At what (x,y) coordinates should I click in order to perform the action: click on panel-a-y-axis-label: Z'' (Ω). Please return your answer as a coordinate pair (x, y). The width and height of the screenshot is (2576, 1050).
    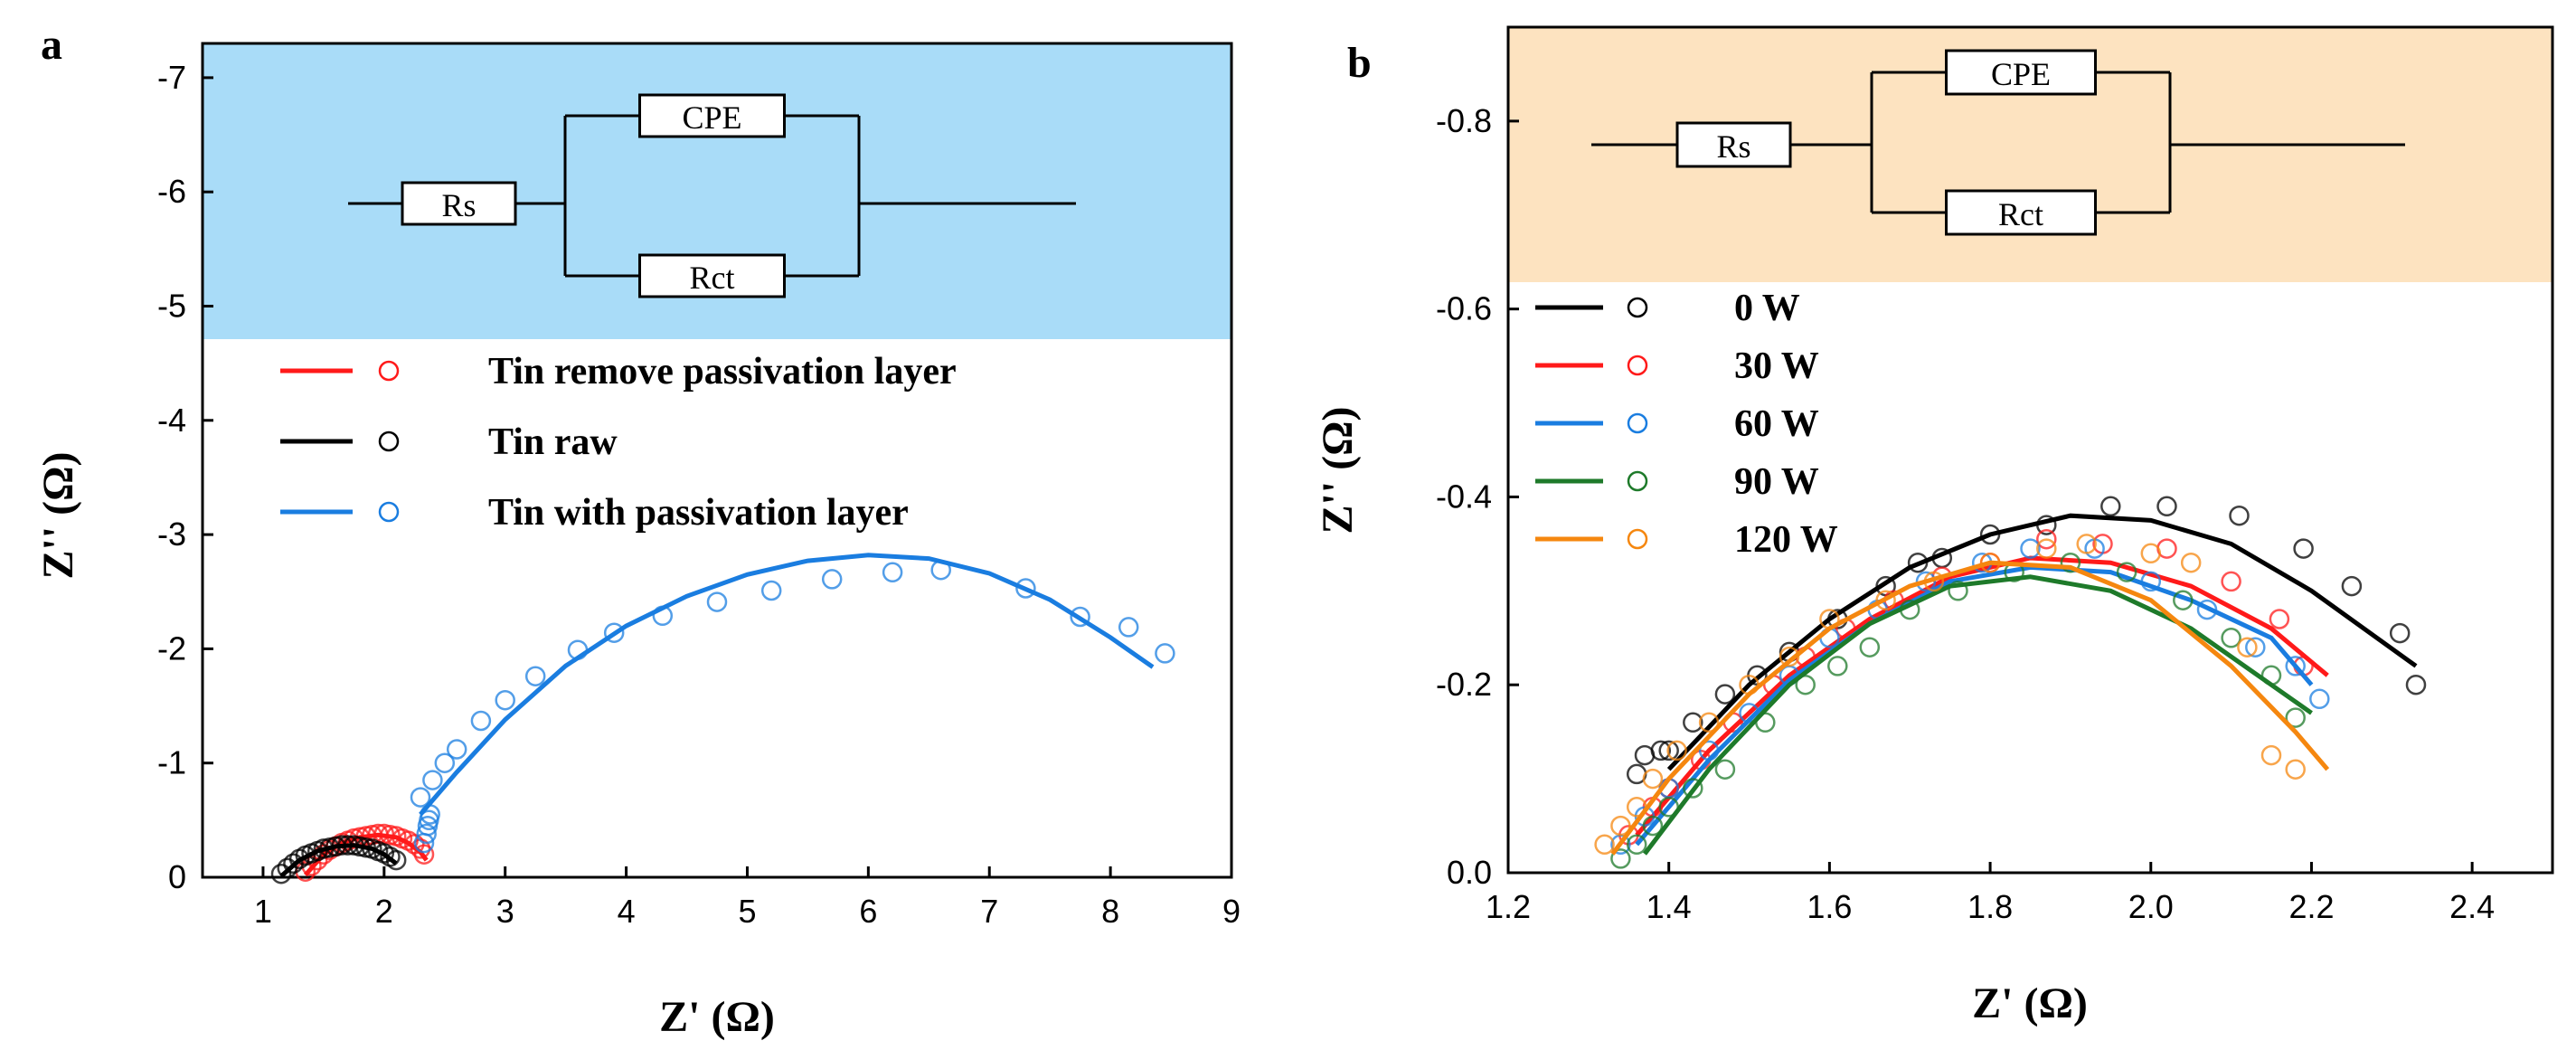
    Looking at the image, I should click on (58, 515).